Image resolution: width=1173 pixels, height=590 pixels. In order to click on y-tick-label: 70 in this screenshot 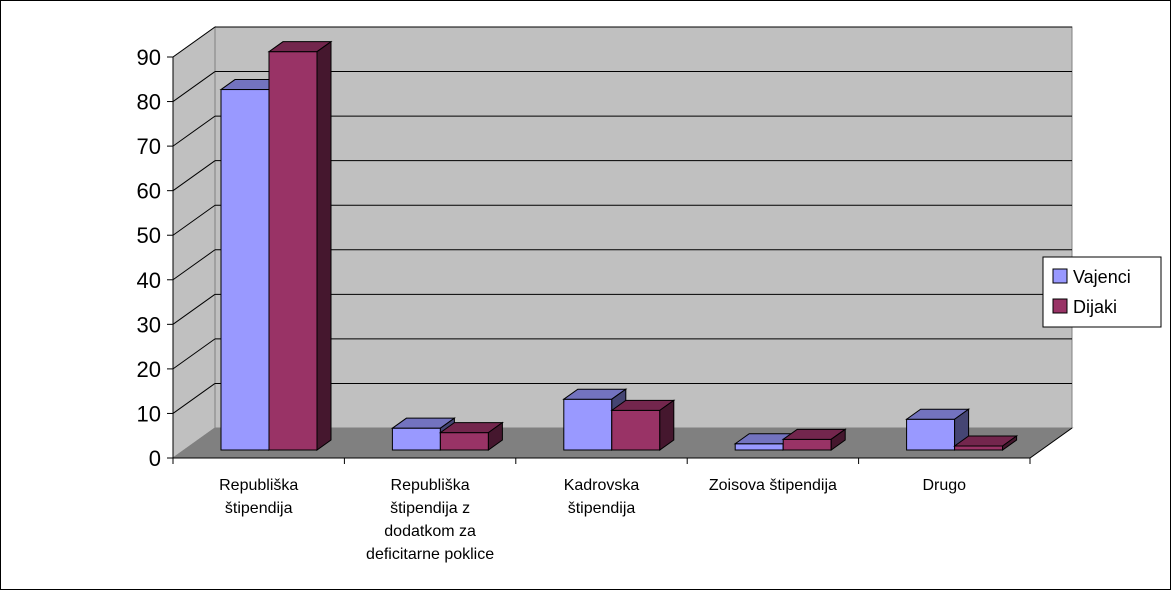, I will do `click(149, 146)`.